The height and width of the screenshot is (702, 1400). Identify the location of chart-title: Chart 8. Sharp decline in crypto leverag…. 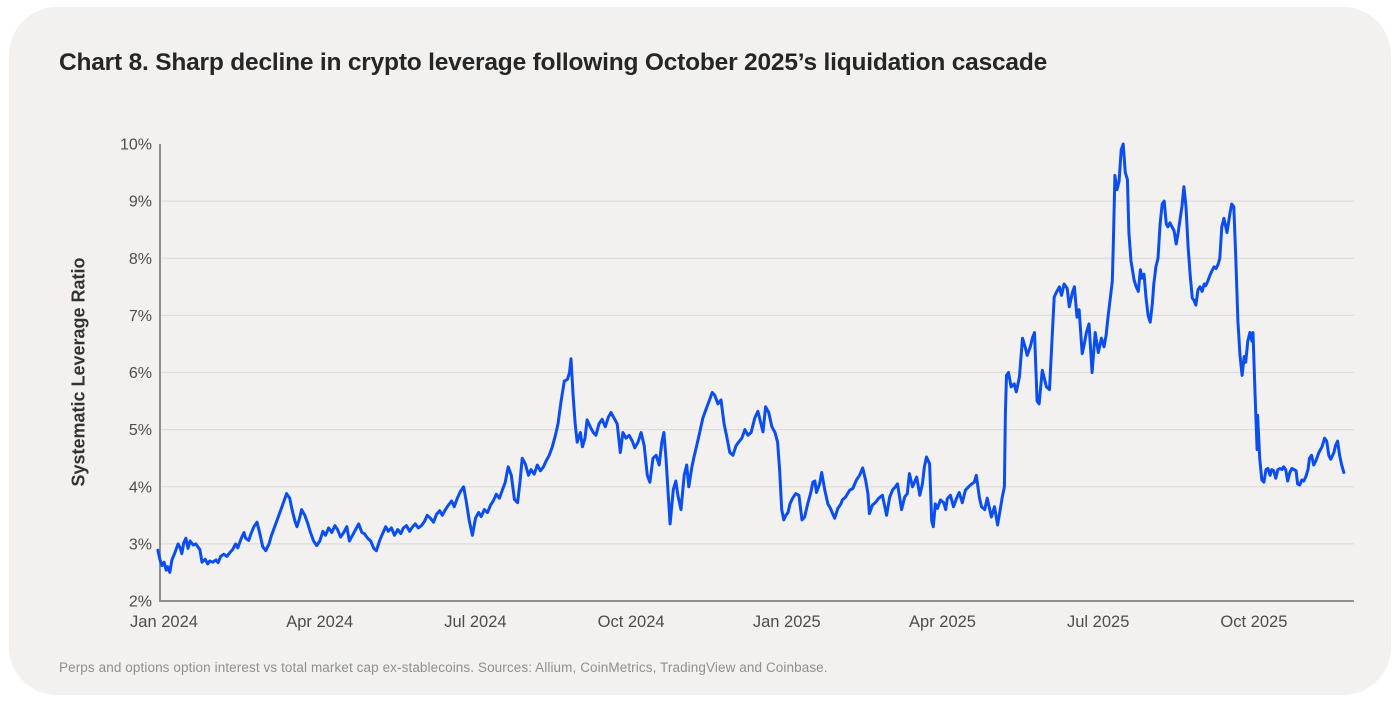
(553, 62).